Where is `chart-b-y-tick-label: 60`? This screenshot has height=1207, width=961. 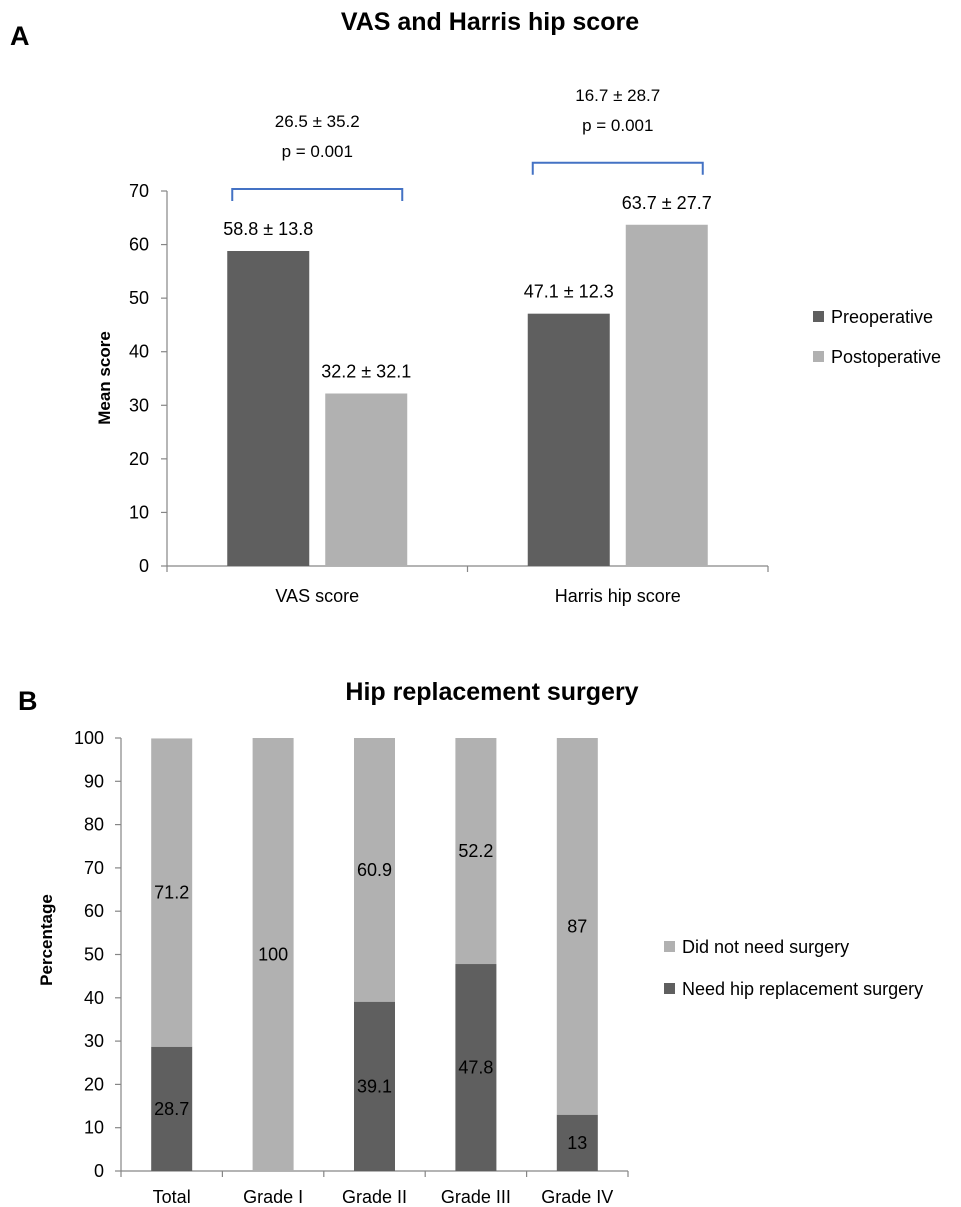
chart-b-y-tick-label: 60 is located at coordinates (94, 911).